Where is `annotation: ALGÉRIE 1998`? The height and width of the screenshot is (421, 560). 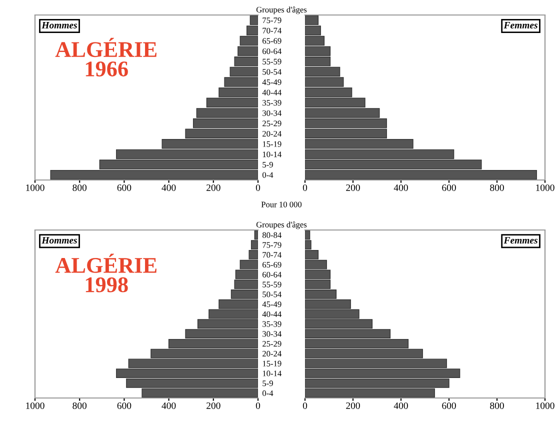
annotation: ALGÉRIE 1998 is located at coordinates (105, 273).